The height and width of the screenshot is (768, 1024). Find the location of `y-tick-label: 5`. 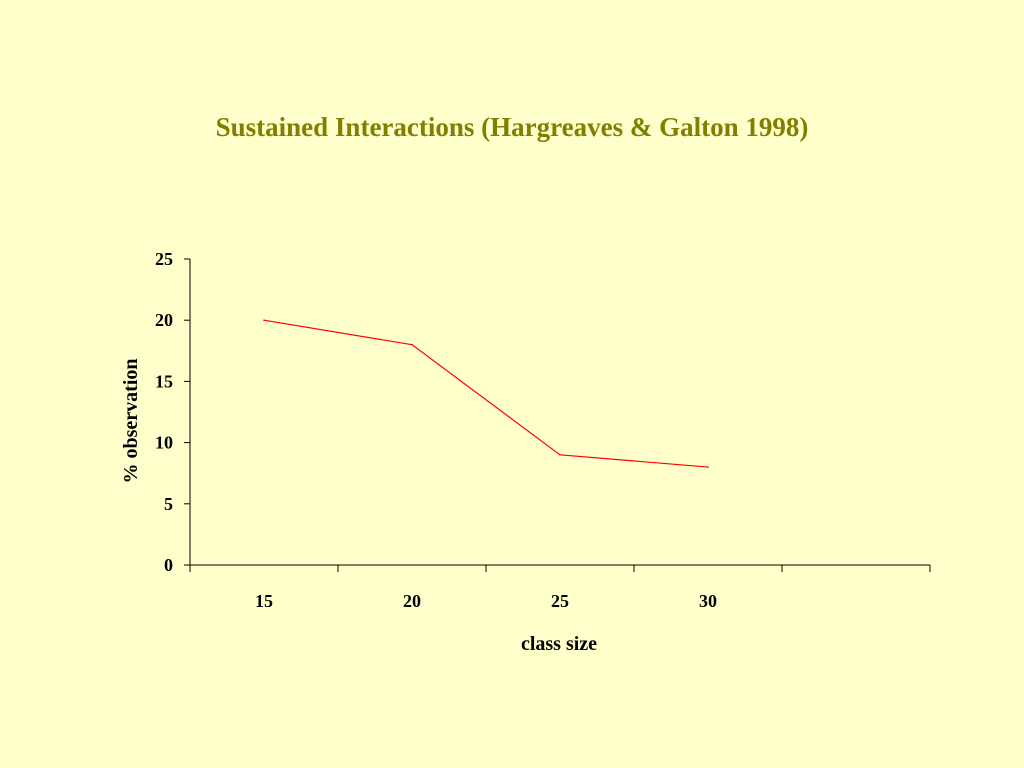

y-tick-label: 5 is located at coordinates (168, 504).